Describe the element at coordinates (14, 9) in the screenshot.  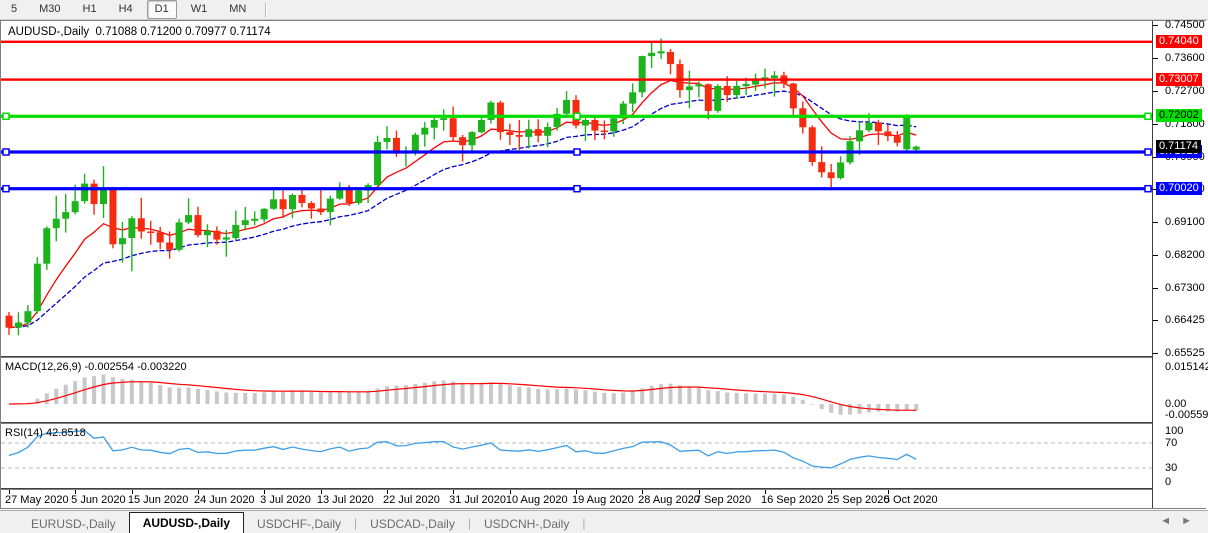
I see `timeframe-button-5: 5` at that location.